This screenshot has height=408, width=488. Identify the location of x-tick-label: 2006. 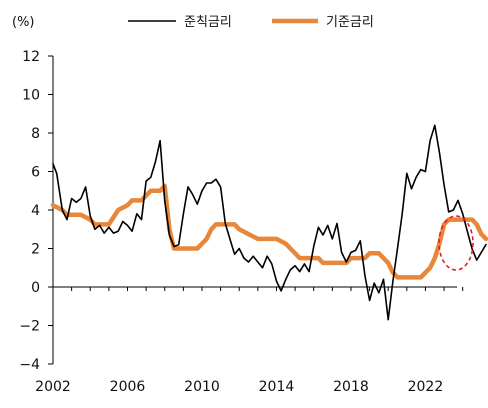
(128, 387).